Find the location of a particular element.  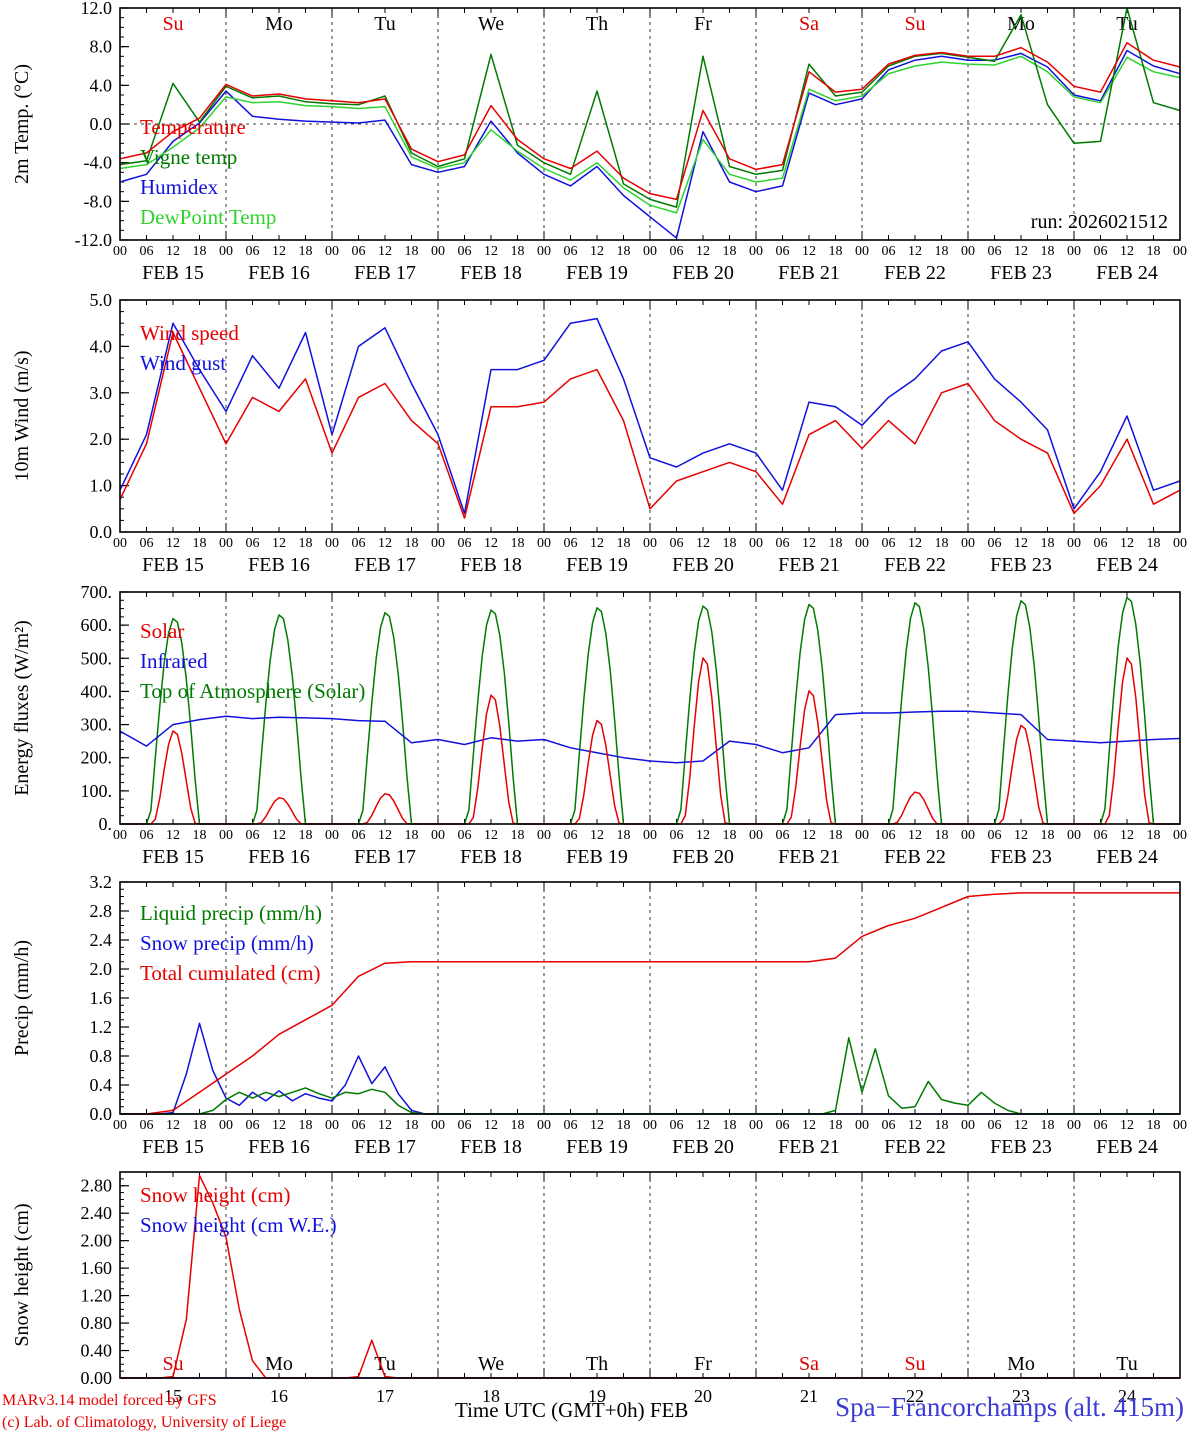

svg-text: Su is located at coordinates (914, 24).